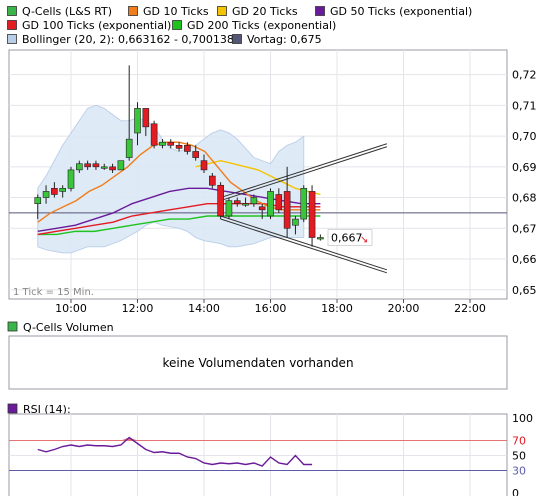 The width and height of the screenshot is (553, 499). What do you see at coordinates (68, 327) in the screenshot?
I see `volume-legend-label: Q-Cells Volumen` at bounding box center [68, 327].